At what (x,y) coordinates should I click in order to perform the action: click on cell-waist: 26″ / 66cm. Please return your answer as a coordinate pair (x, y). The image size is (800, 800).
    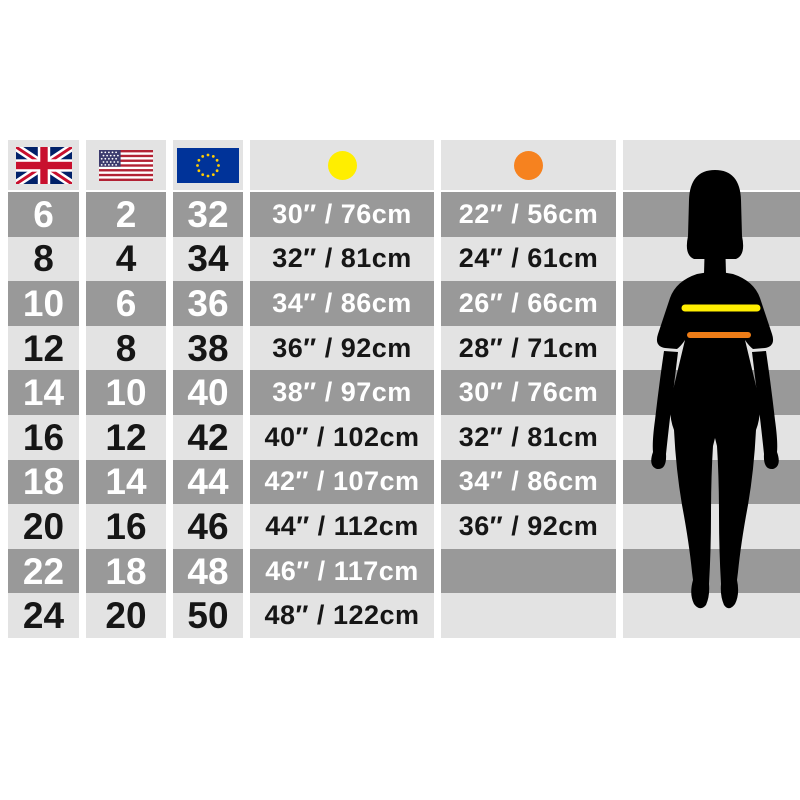
    Looking at the image, I should click on (528, 303).